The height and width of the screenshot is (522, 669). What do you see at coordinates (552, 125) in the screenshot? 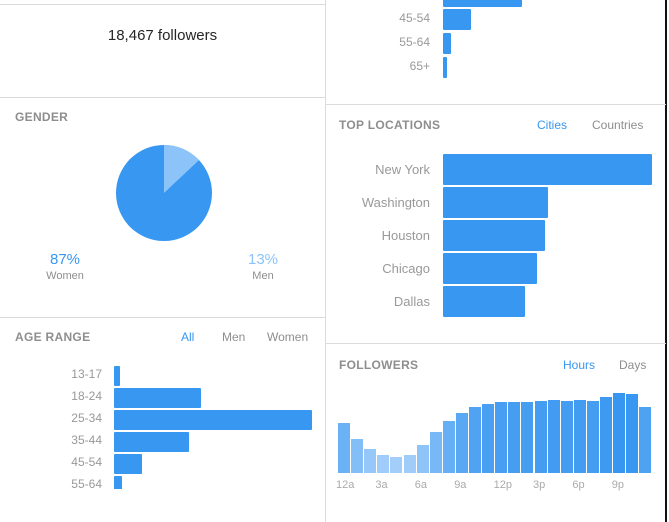
I see `tab-cities: Cities` at bounding box center [552, 125].